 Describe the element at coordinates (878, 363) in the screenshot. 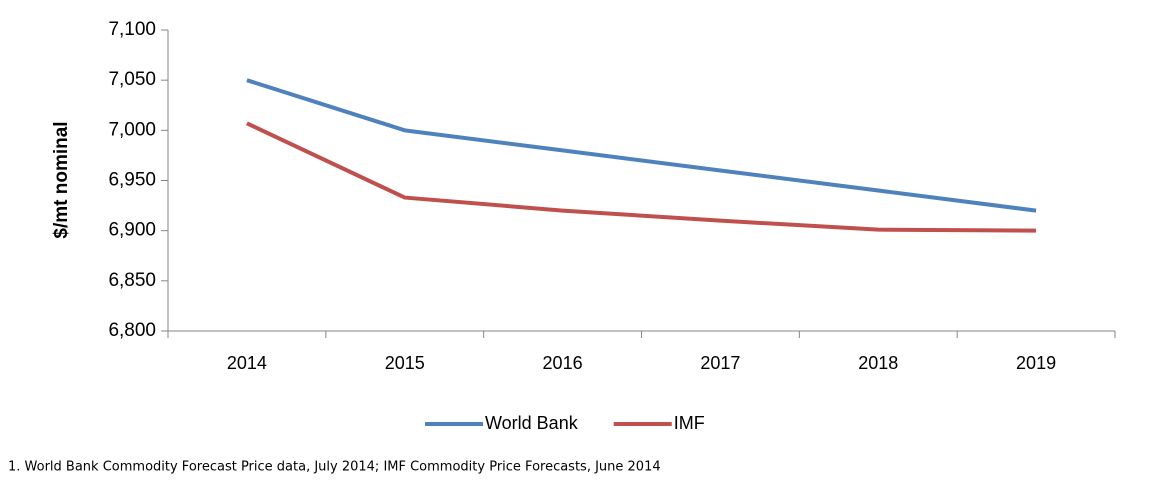

I see `x-tick-label: 2018` at that location.